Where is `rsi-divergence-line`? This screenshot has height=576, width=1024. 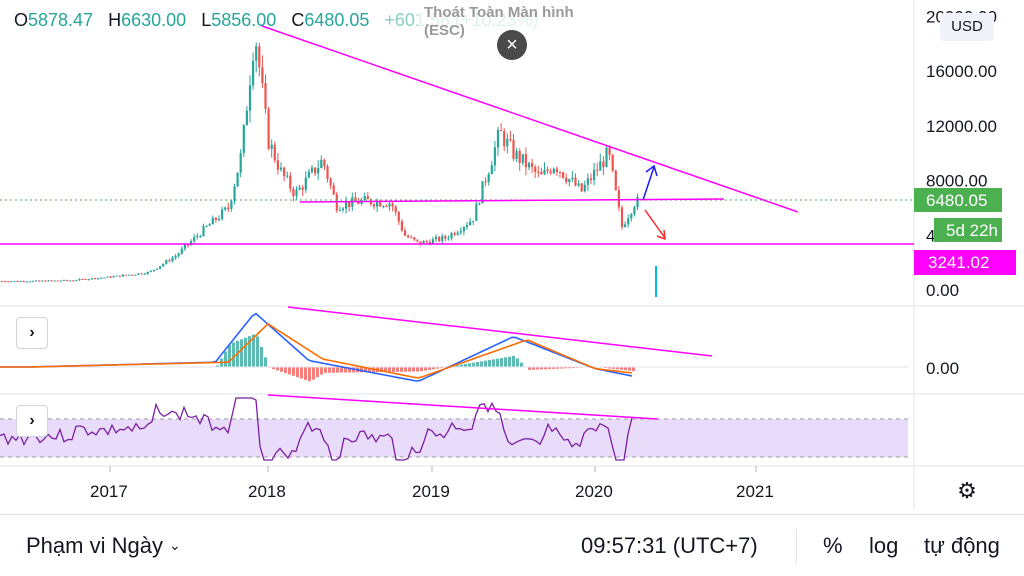 rsi-divergence-line is located at coordinates (463, 407).